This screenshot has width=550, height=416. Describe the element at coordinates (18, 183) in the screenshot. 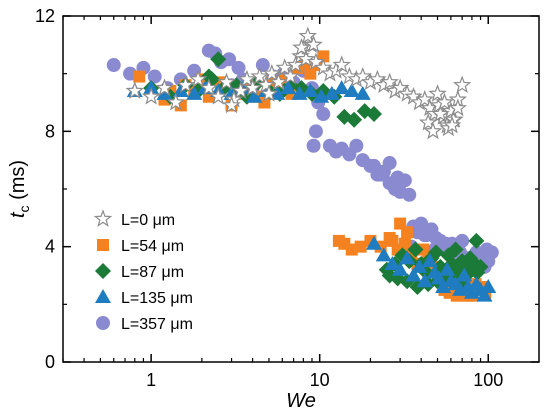

I see `y-axis-label-unit: (ms)` at that location.